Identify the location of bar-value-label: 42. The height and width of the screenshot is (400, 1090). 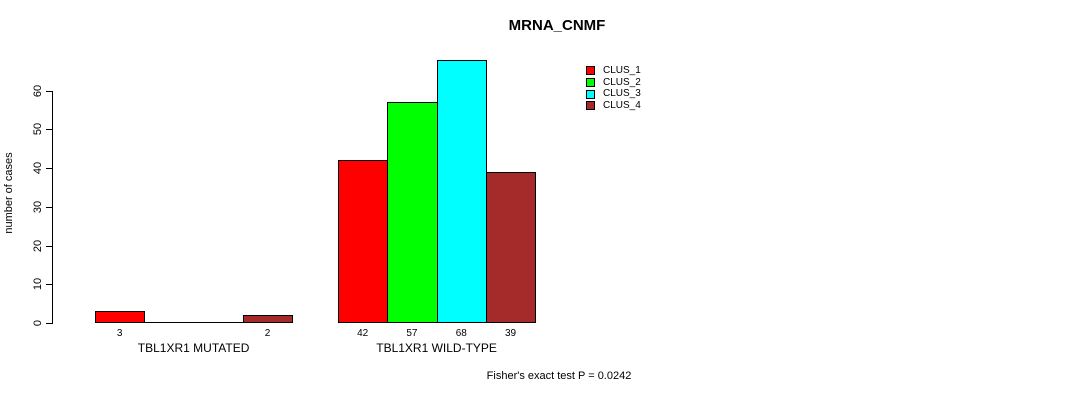
(363, 333).